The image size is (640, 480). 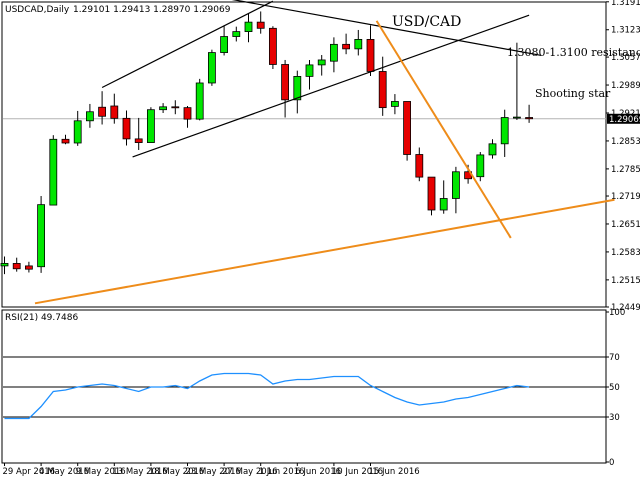 I want to click on time-tick-label: 6 Jun 2016, so click(x=318, y=472).